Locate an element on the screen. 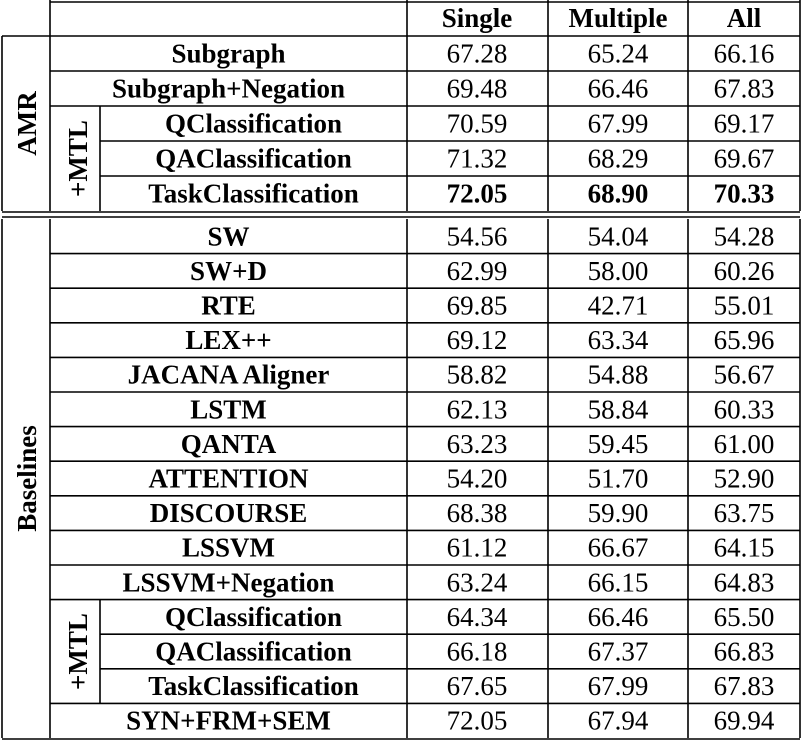 The width and height of the screenshot is (805, 748). cell-value: 54.28 is located at coordinates (744, 236).